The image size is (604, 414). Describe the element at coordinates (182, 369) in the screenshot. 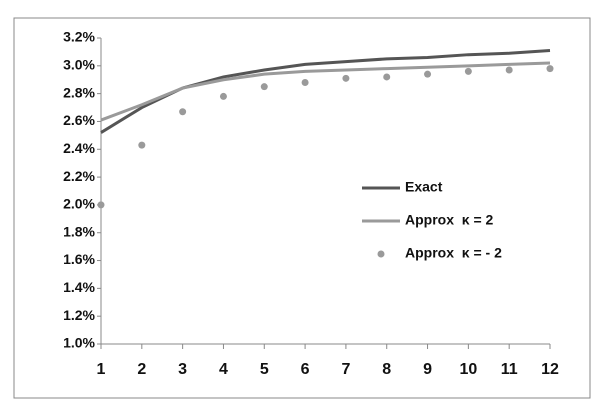

I see `x-tick-label: 3` at that location.